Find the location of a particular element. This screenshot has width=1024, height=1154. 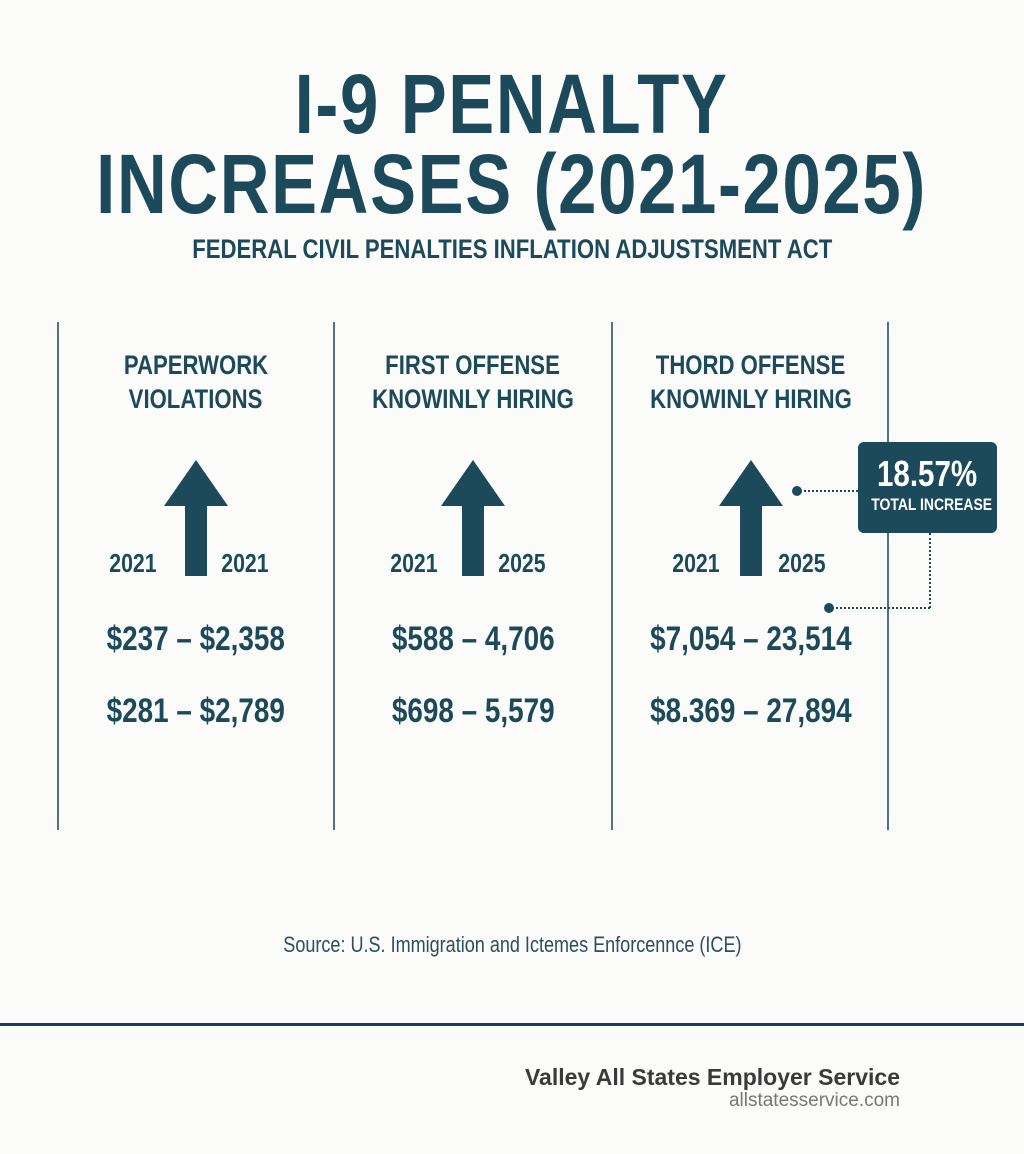

range-2021: $237 – $2,358 is located at coordinates (196, 639).